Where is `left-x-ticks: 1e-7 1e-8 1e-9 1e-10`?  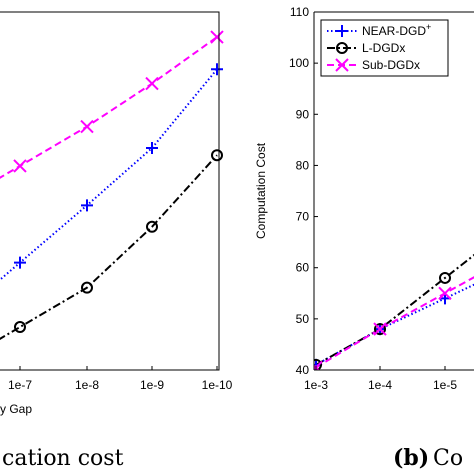
left-x-ticks: 1e-7 1e-8 1e-9 1e-10 is located at coordinates (120, 379).